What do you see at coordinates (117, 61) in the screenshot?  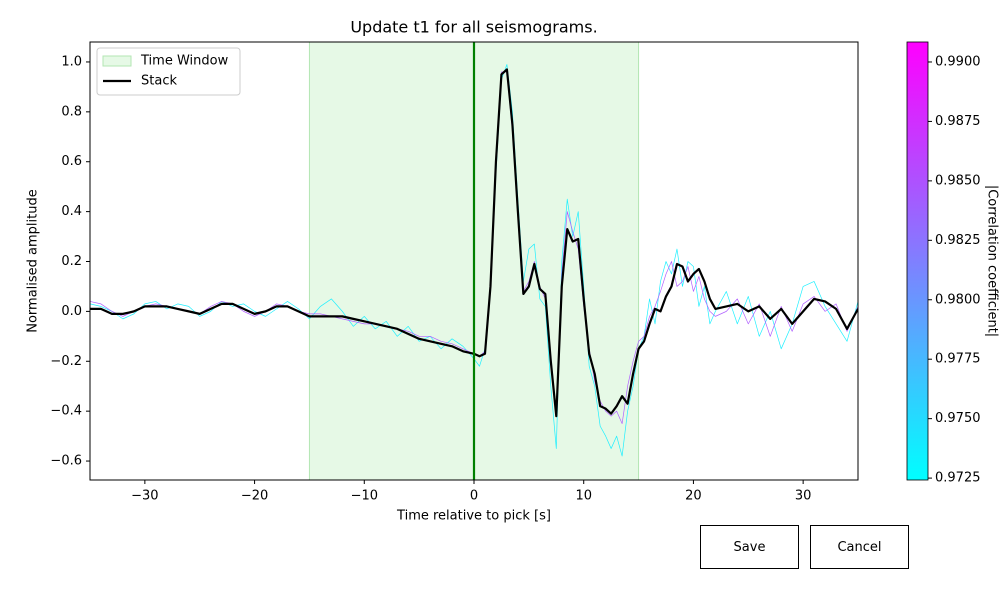 I see `legend-swatch` at bounding box center [117, 61].